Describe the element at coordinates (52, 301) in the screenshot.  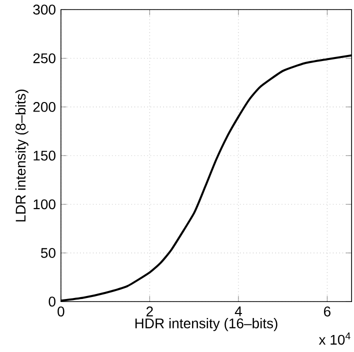
I see `y-tick-label: 0` at that location.